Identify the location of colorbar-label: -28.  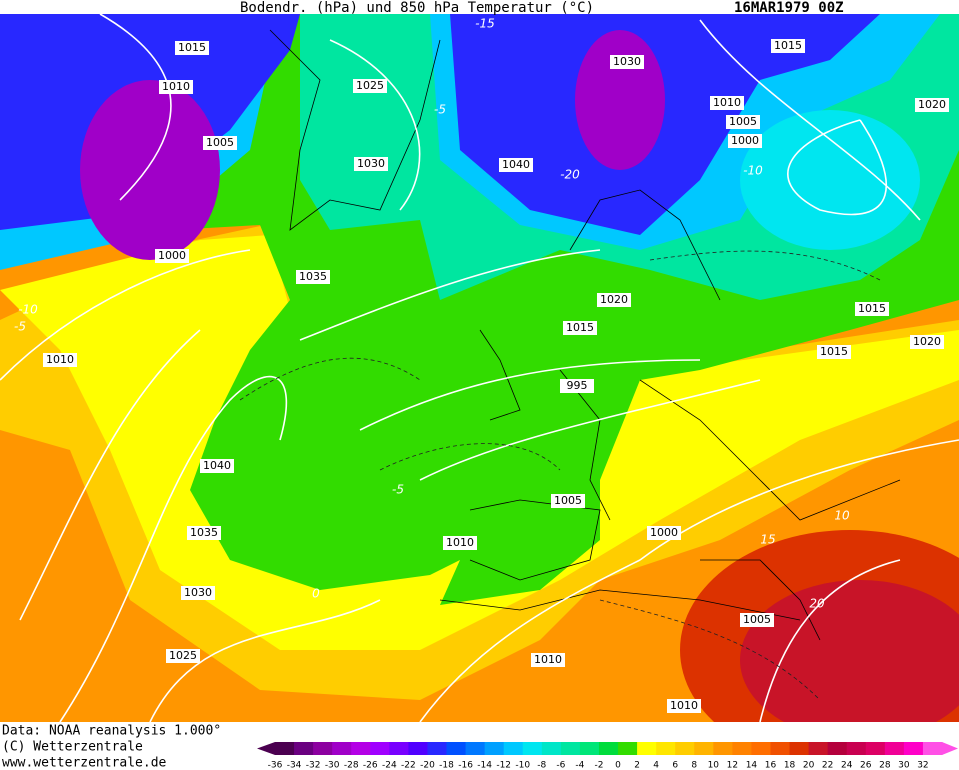
(351, 765).